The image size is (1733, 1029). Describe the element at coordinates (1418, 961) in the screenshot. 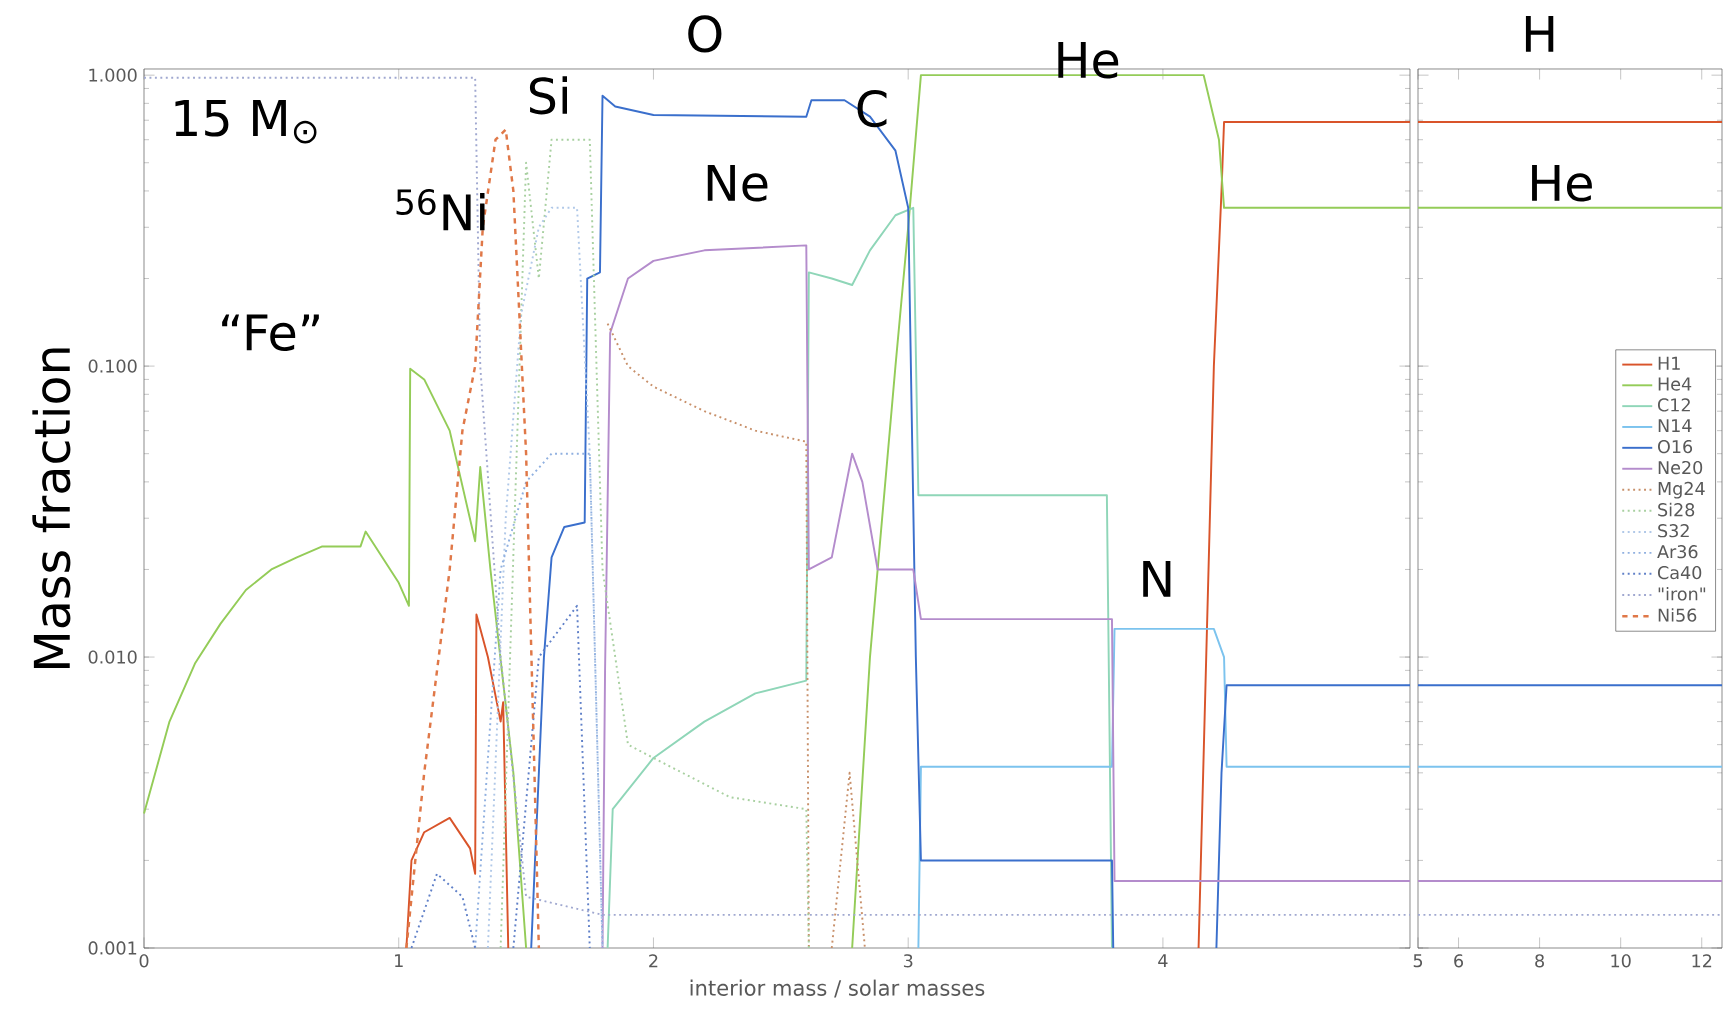

I see `x-tick-label: 5` at that location.